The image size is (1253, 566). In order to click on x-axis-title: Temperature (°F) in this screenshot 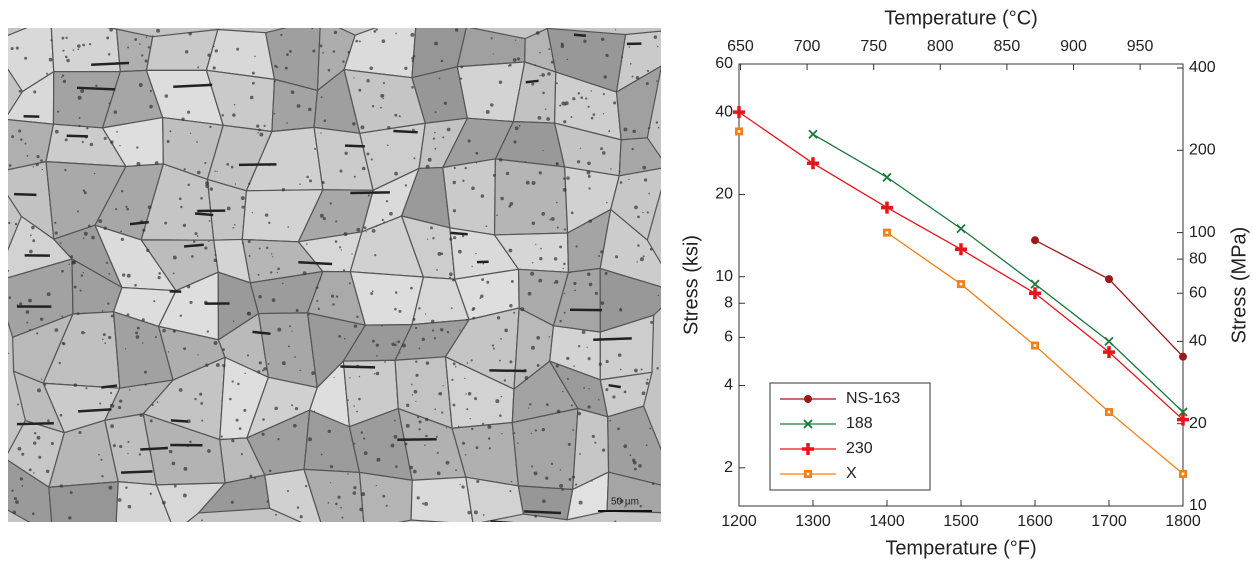, I will do `click(960, 548)`.